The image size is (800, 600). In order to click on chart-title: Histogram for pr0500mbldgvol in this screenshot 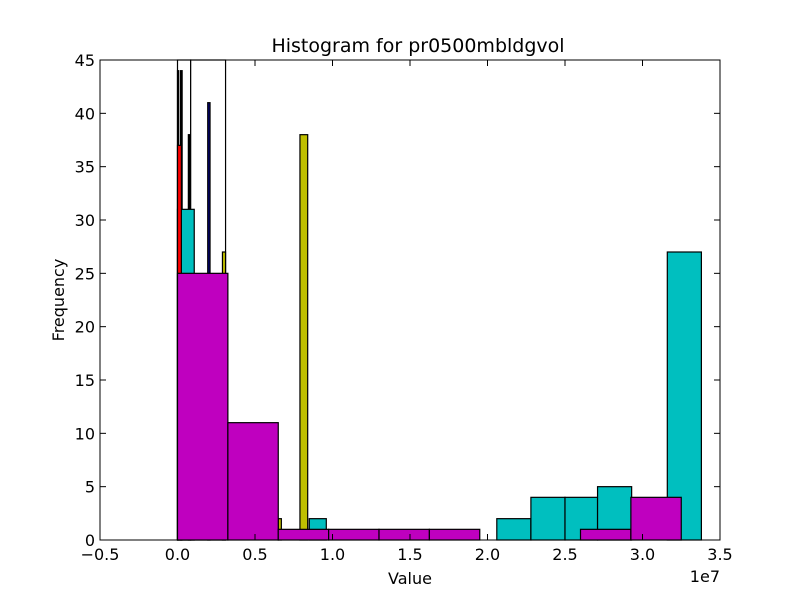, I will do `click(417, 46)`.